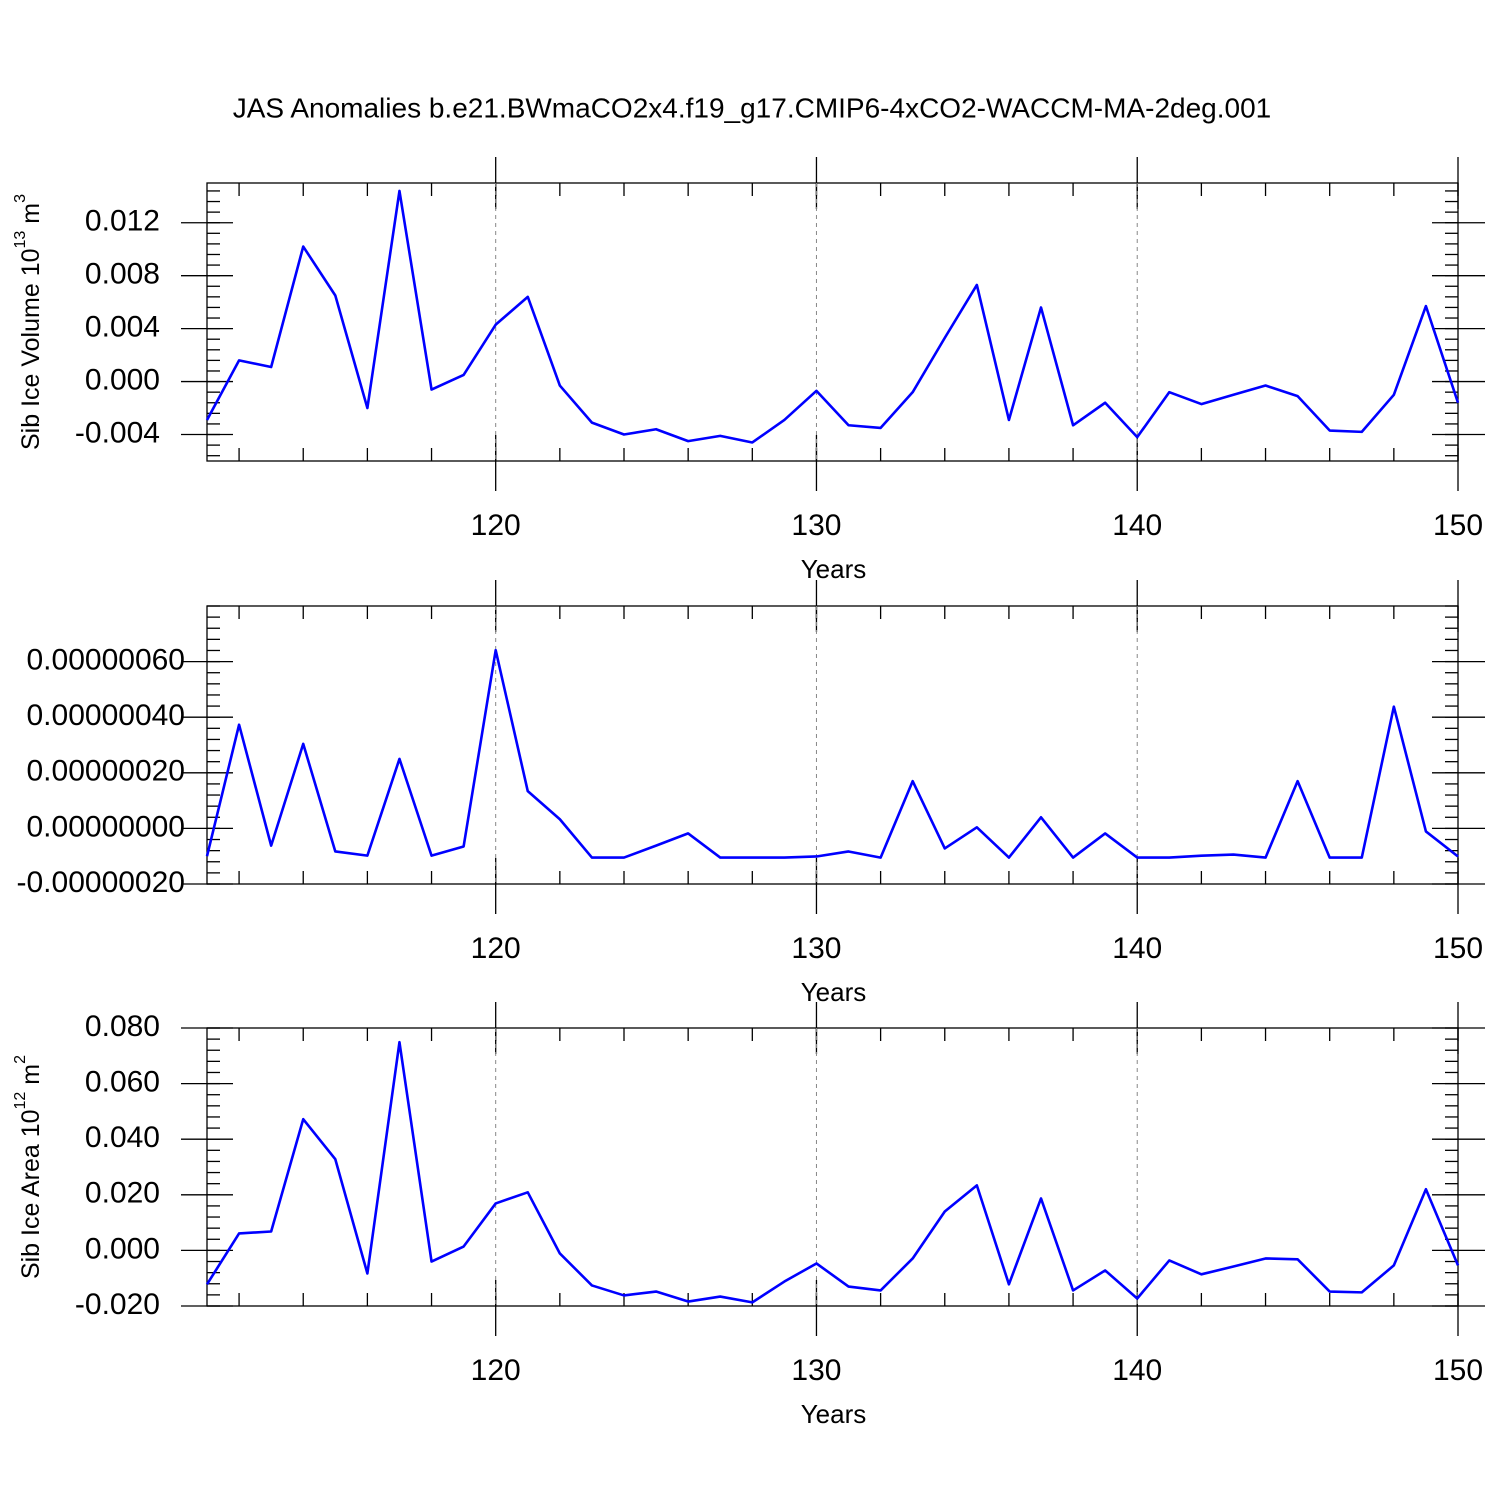 This screenshot has height=1500, width=1500. I want to click on y-axis-title-superscript: 13, so click(20, 240).